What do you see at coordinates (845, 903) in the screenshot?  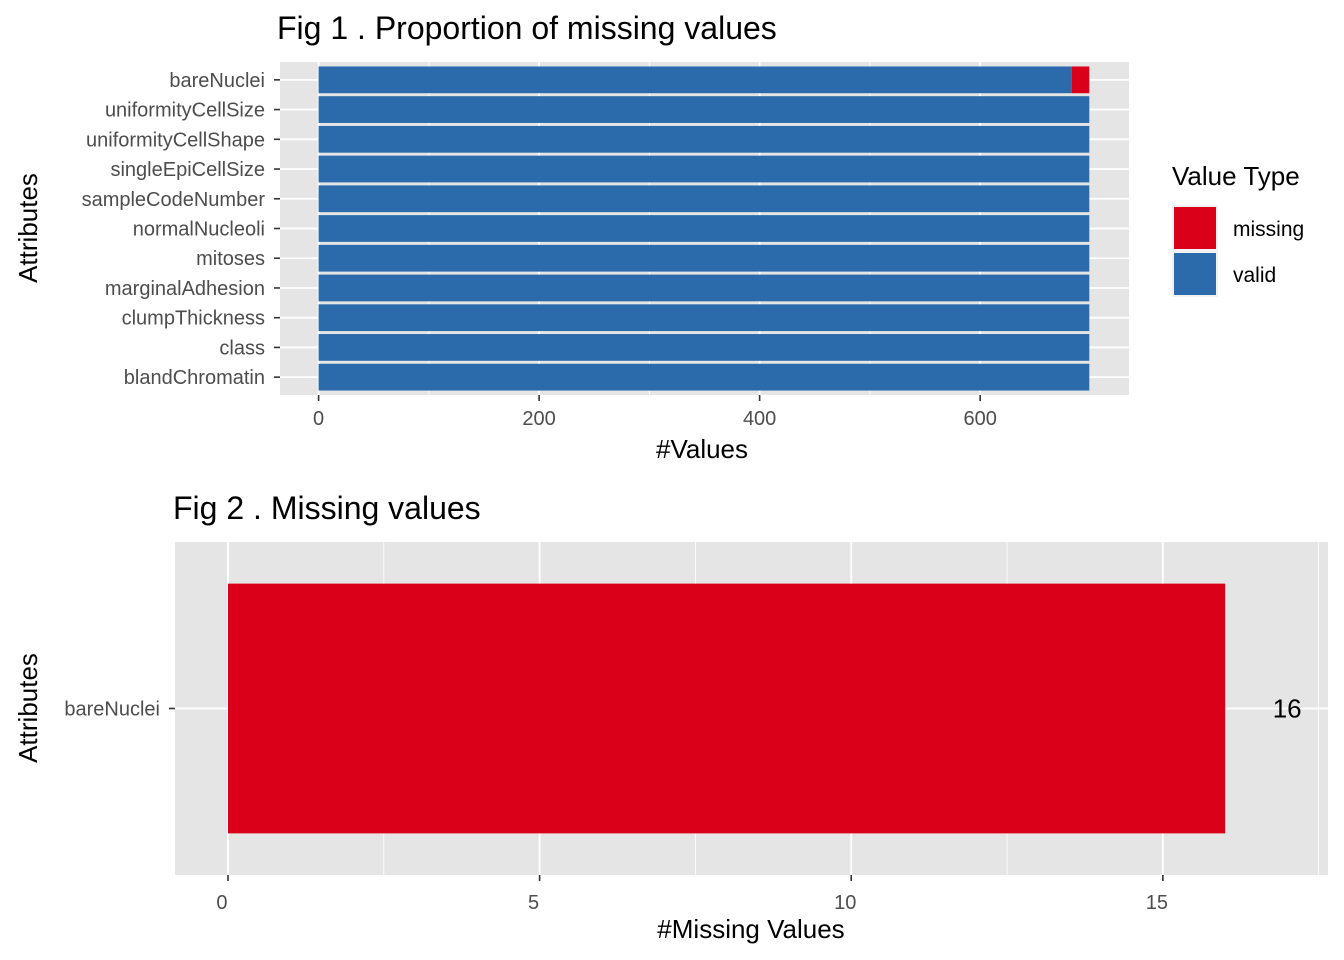 I see `fig2-x-tick-label: 10` at bounding box center [845, 903].